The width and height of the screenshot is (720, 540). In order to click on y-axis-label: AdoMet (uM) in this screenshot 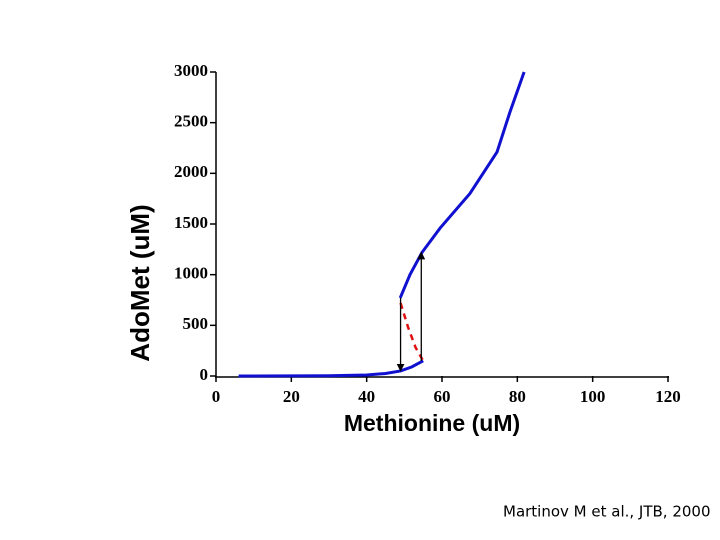, I will do `click(140, 282)`.